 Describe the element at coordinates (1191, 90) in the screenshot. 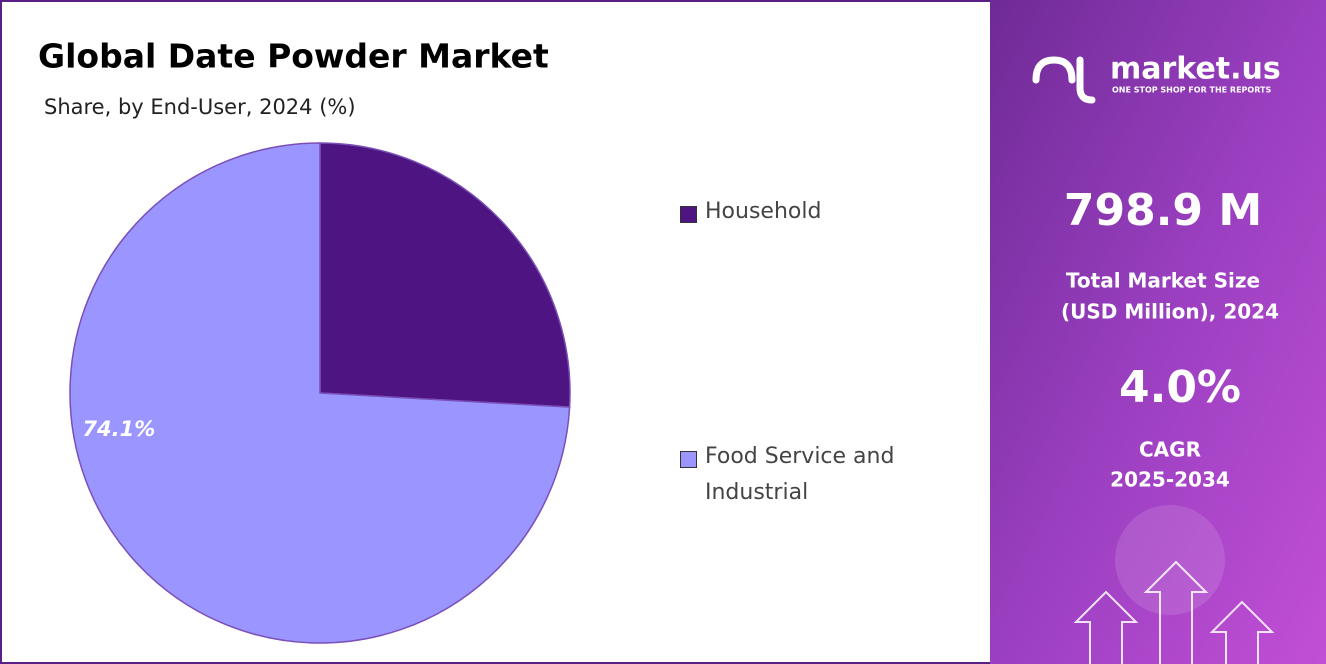

I see `tagline: ONE STOP SHOP FOR THE REPORTS` at that location.